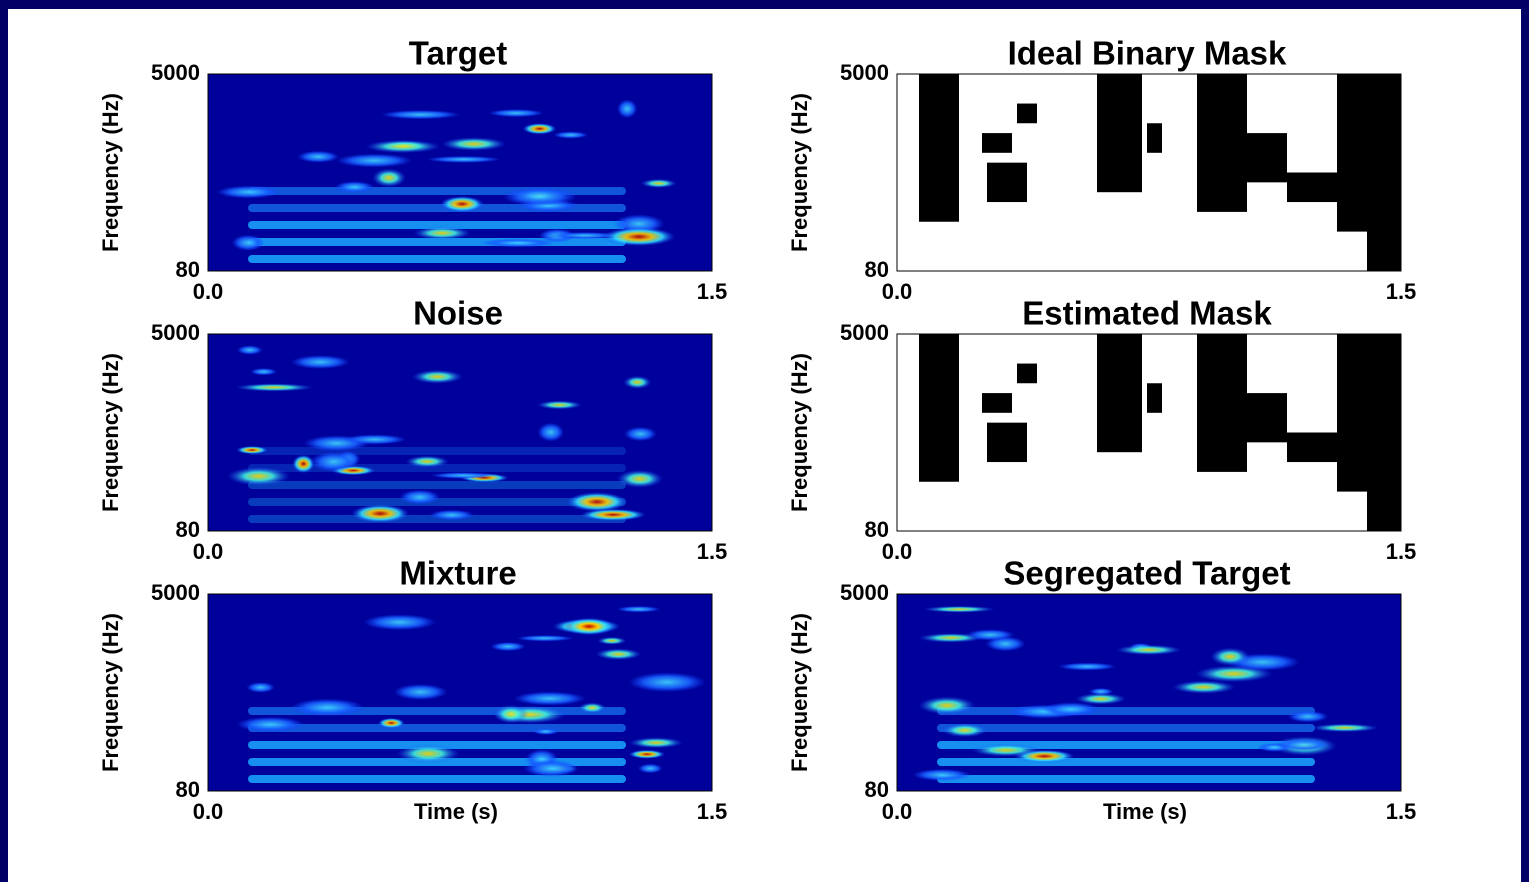  Describe the element at coordinates (1146, 573) in the screenshot. I see `chart-title: Segregated Target` at that location.